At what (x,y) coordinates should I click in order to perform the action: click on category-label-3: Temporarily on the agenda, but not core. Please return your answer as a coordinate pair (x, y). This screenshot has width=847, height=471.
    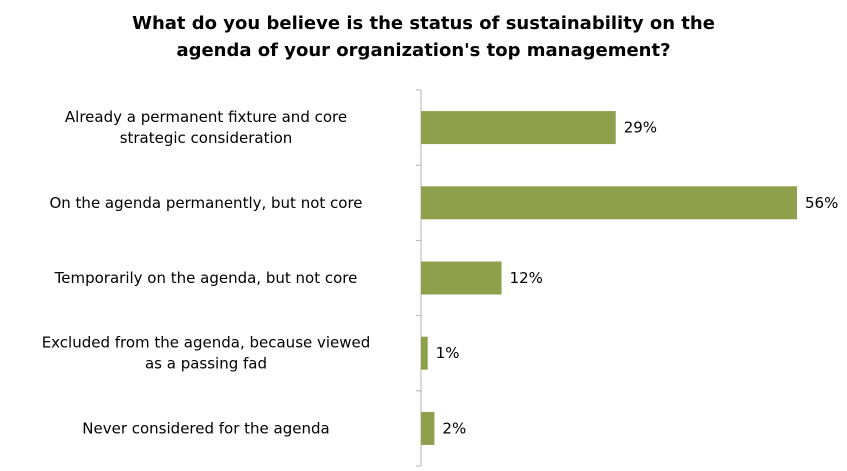
    Looking at the image, I should click on (206, 278).